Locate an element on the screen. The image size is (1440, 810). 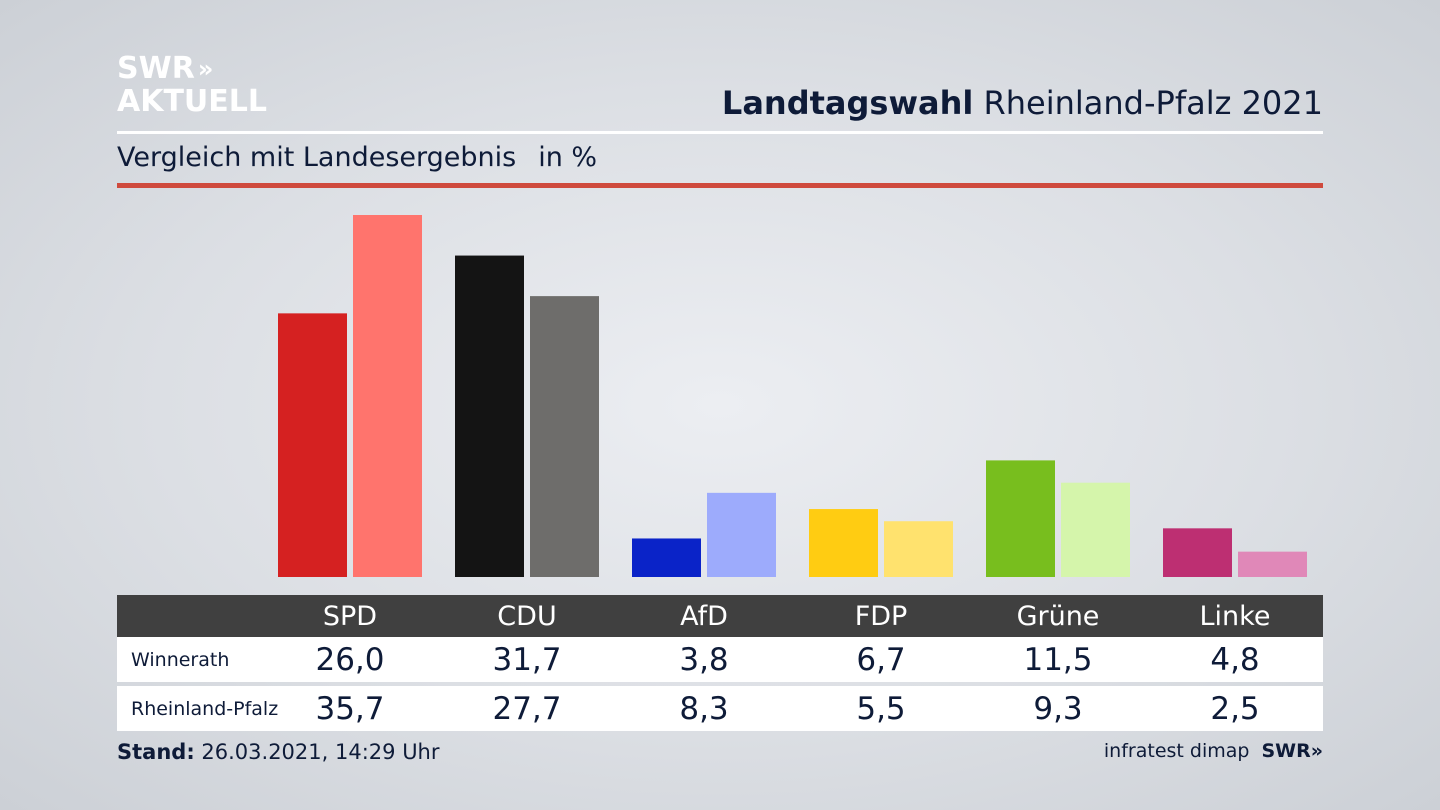
table-cell: 27,7 is located at coordinates (527, 708).